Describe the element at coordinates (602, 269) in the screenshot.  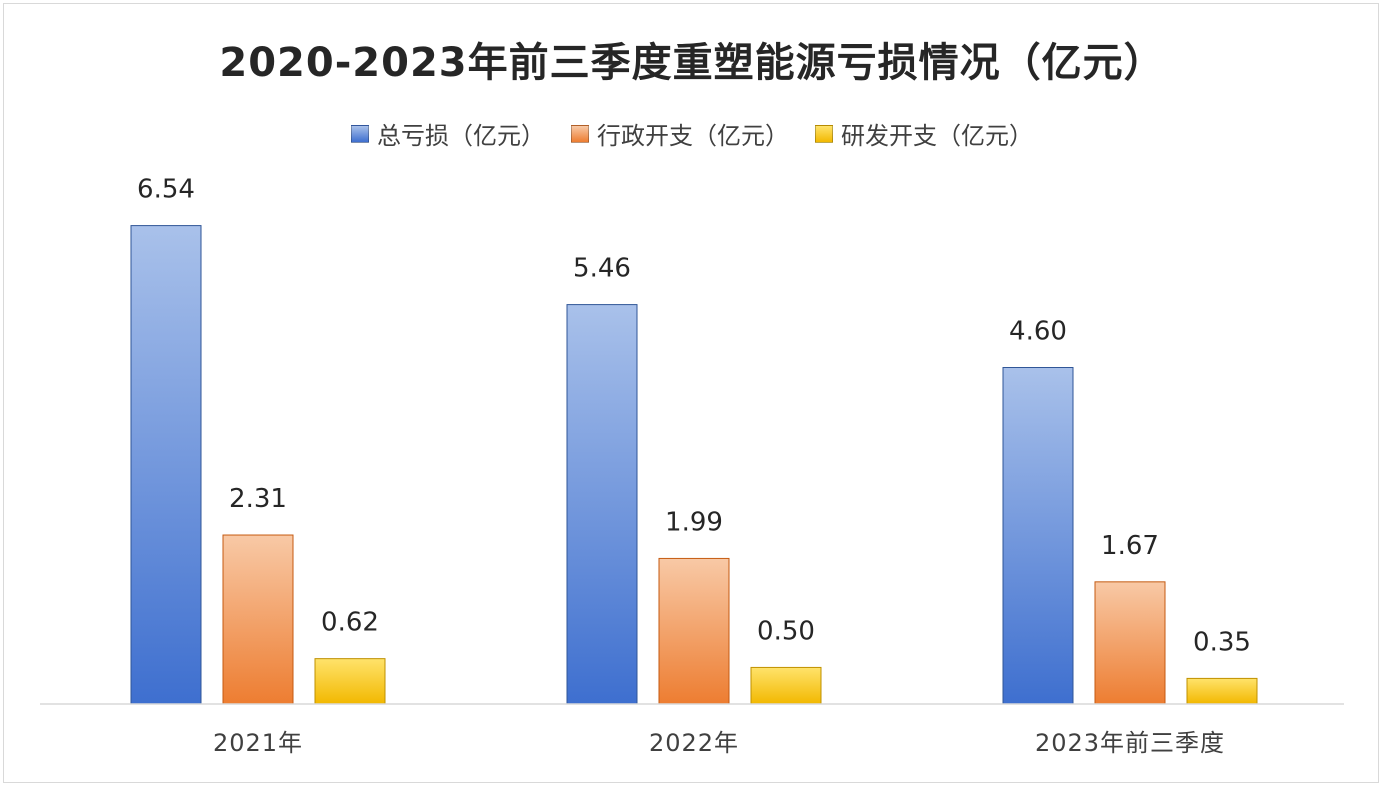
I see `data-label-series0-cat1: 5.46` at that location.